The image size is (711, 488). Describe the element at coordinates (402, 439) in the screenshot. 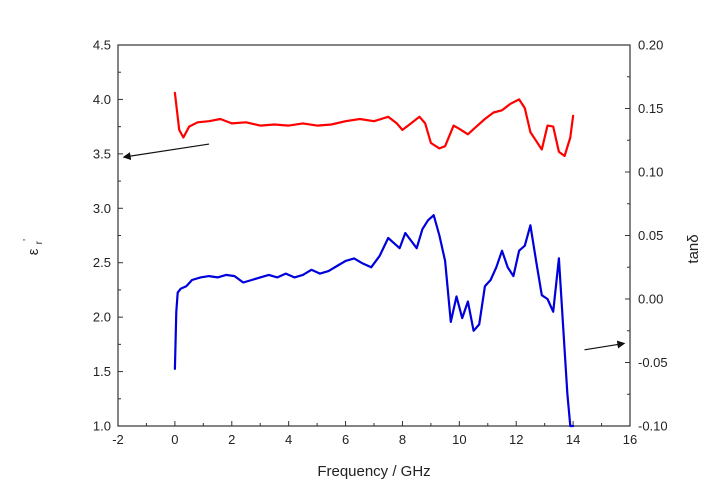

I see `x-tick-label: 8` at that location.